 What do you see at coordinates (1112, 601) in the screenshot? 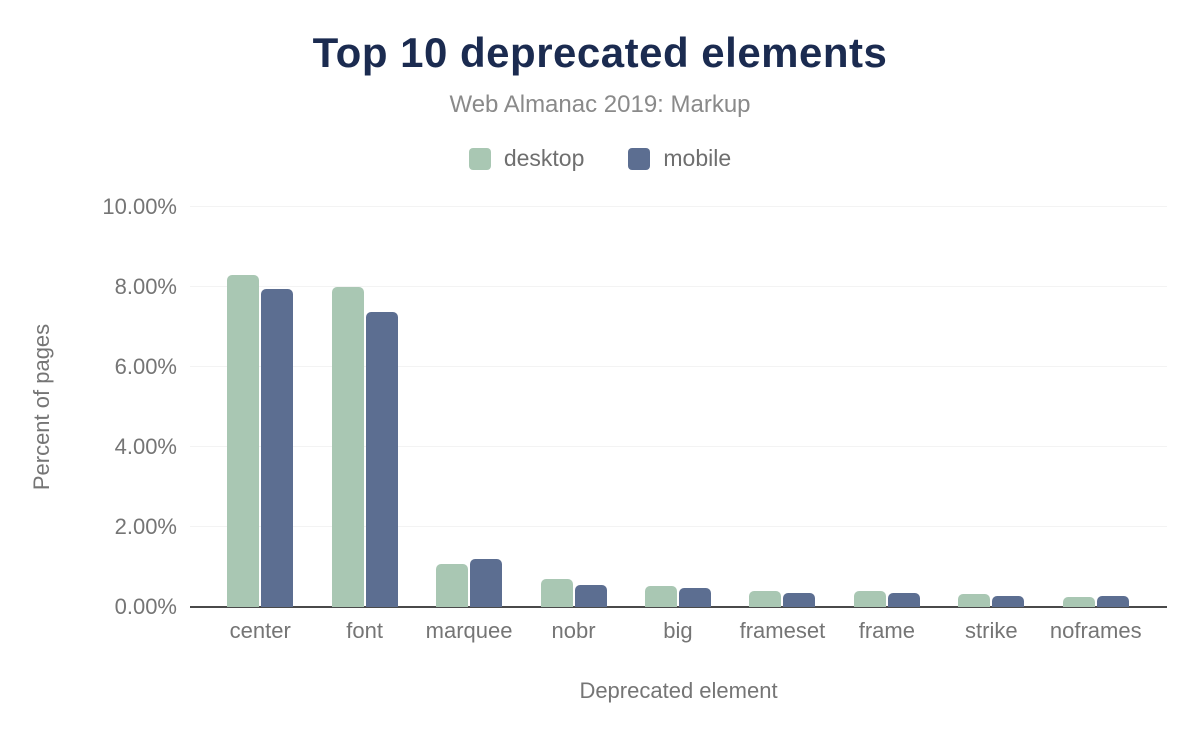
I see `bar-mobile-noframes` at bounding box center [1112, 601].